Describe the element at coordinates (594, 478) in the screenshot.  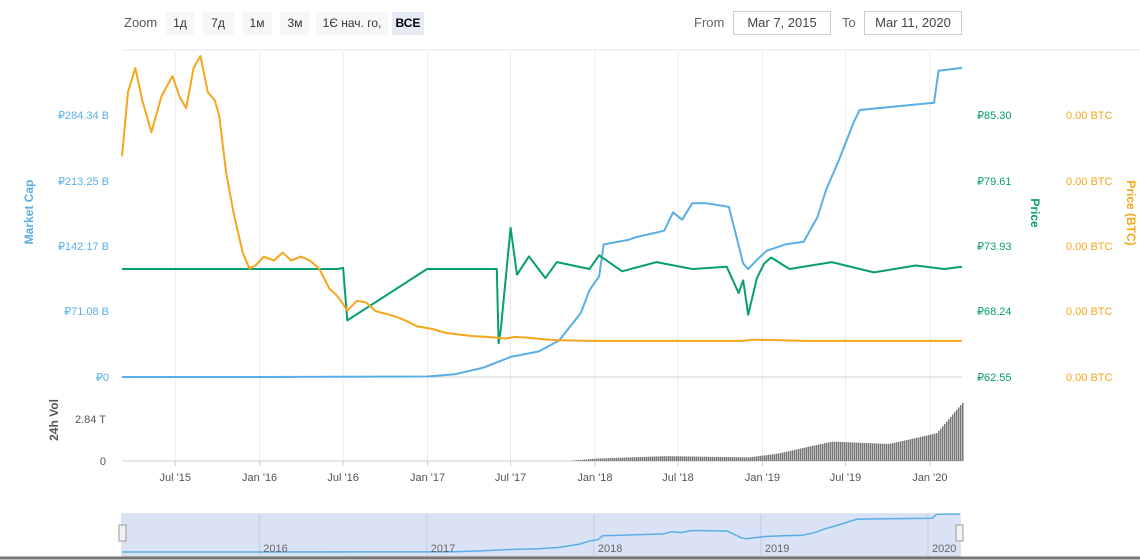
I see `x-tick-label: Jan '18` at that location.